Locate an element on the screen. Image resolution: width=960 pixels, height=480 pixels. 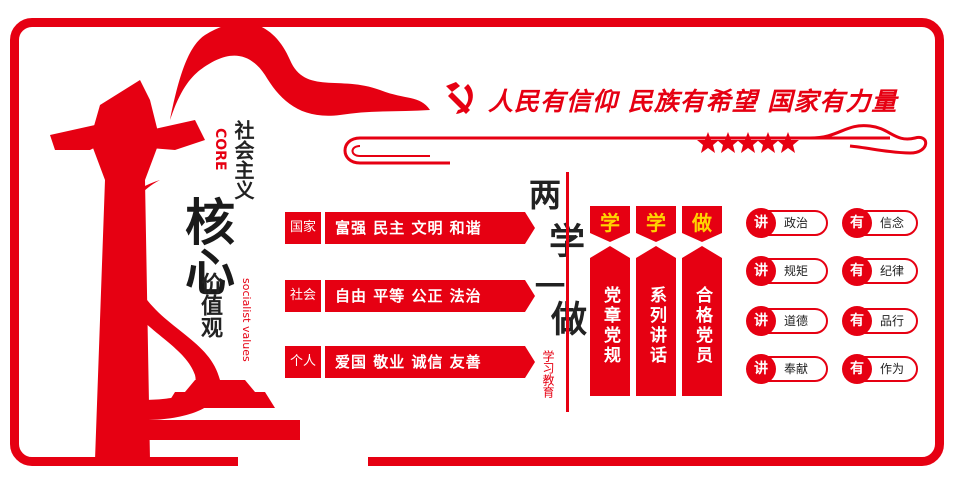
pair-text: 规矩 is located at coordinates (796, 271).